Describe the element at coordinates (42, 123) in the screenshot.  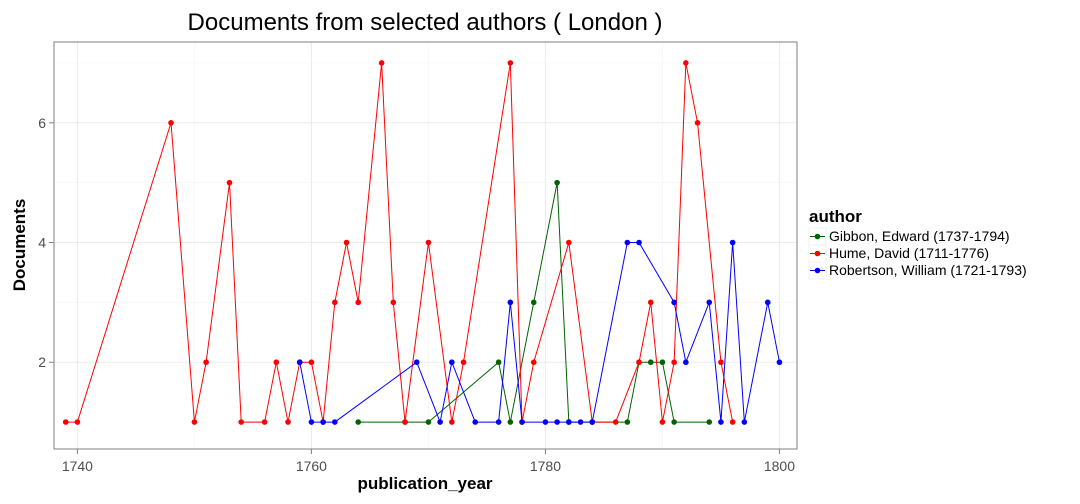
I see `y-tick-label: 6` at that location.